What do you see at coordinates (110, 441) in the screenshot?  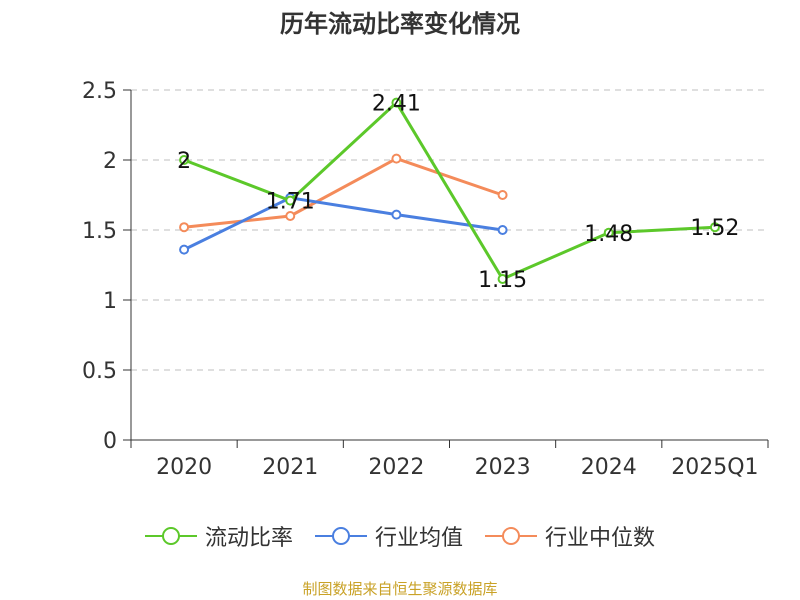 I see `y-tick-label: 0` at bounding box center [110, 441].